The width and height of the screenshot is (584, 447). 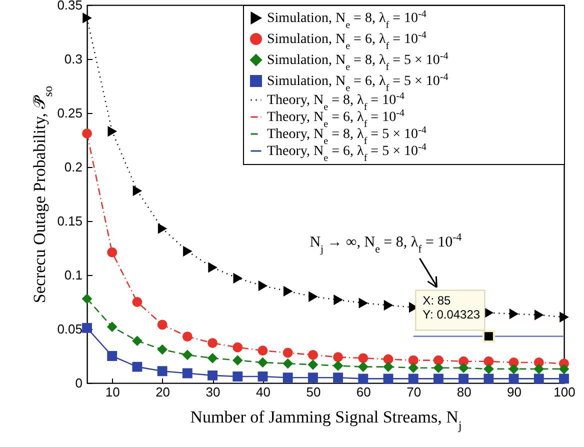 I want to click on legend-label: Simulation, N$_{e}$ = 8, λ$_{f}$ = 10$^{-4}$, so click(x=346, y=19).